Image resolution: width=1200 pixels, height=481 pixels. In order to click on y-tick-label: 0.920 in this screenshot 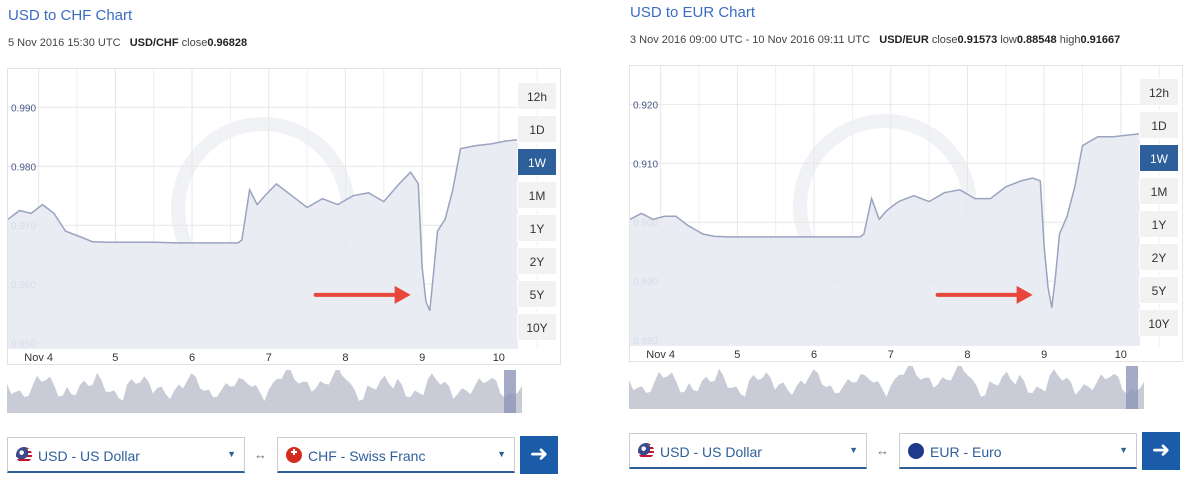, I will do `click(645, 105)`.